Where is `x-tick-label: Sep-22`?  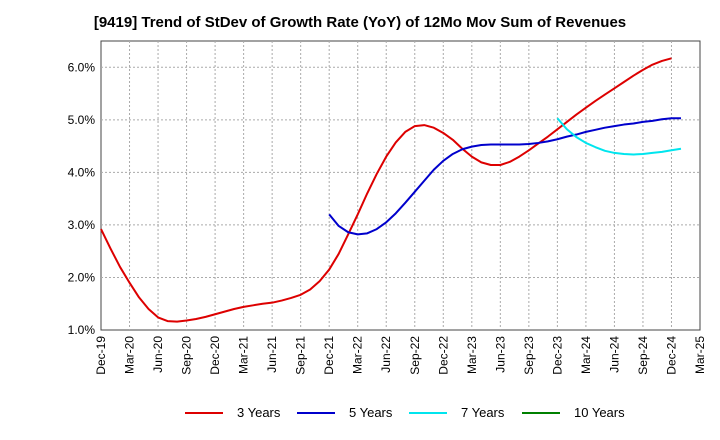 x-tick-label: Sep-22 is located at coordinates (415, 355).